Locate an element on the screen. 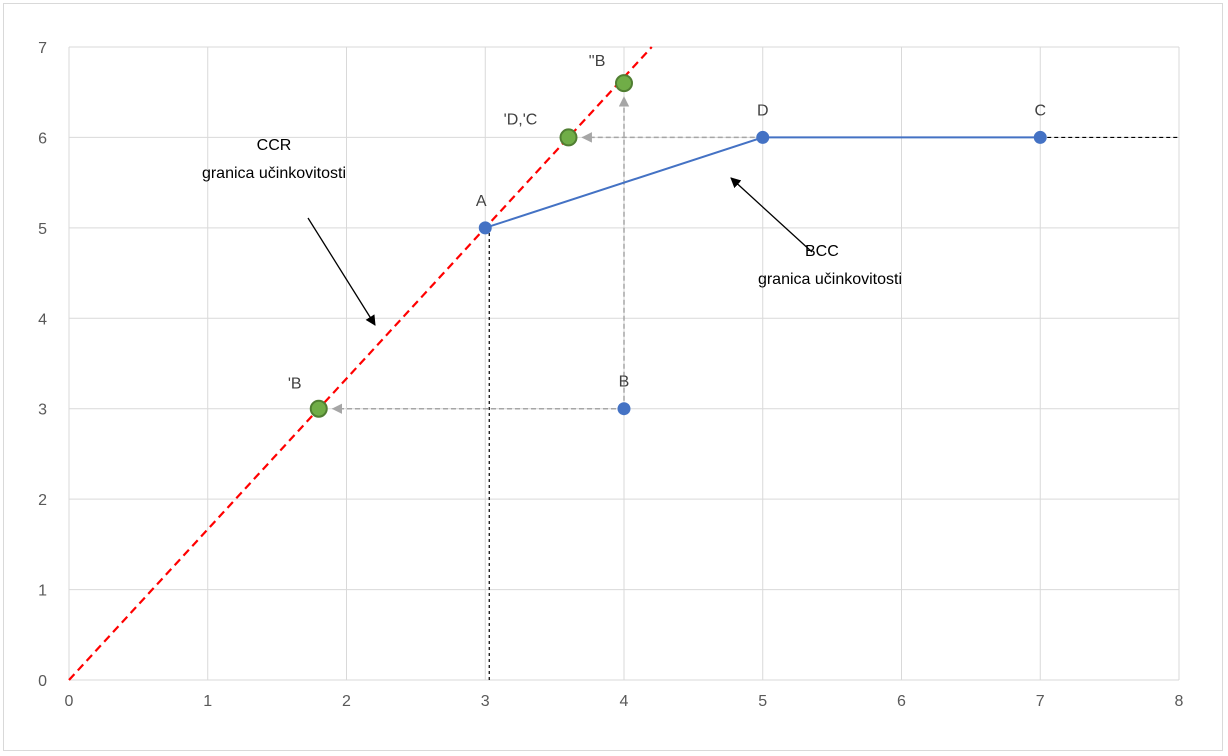  ccr-annotation-arrow is located at coordinates (341, 271).